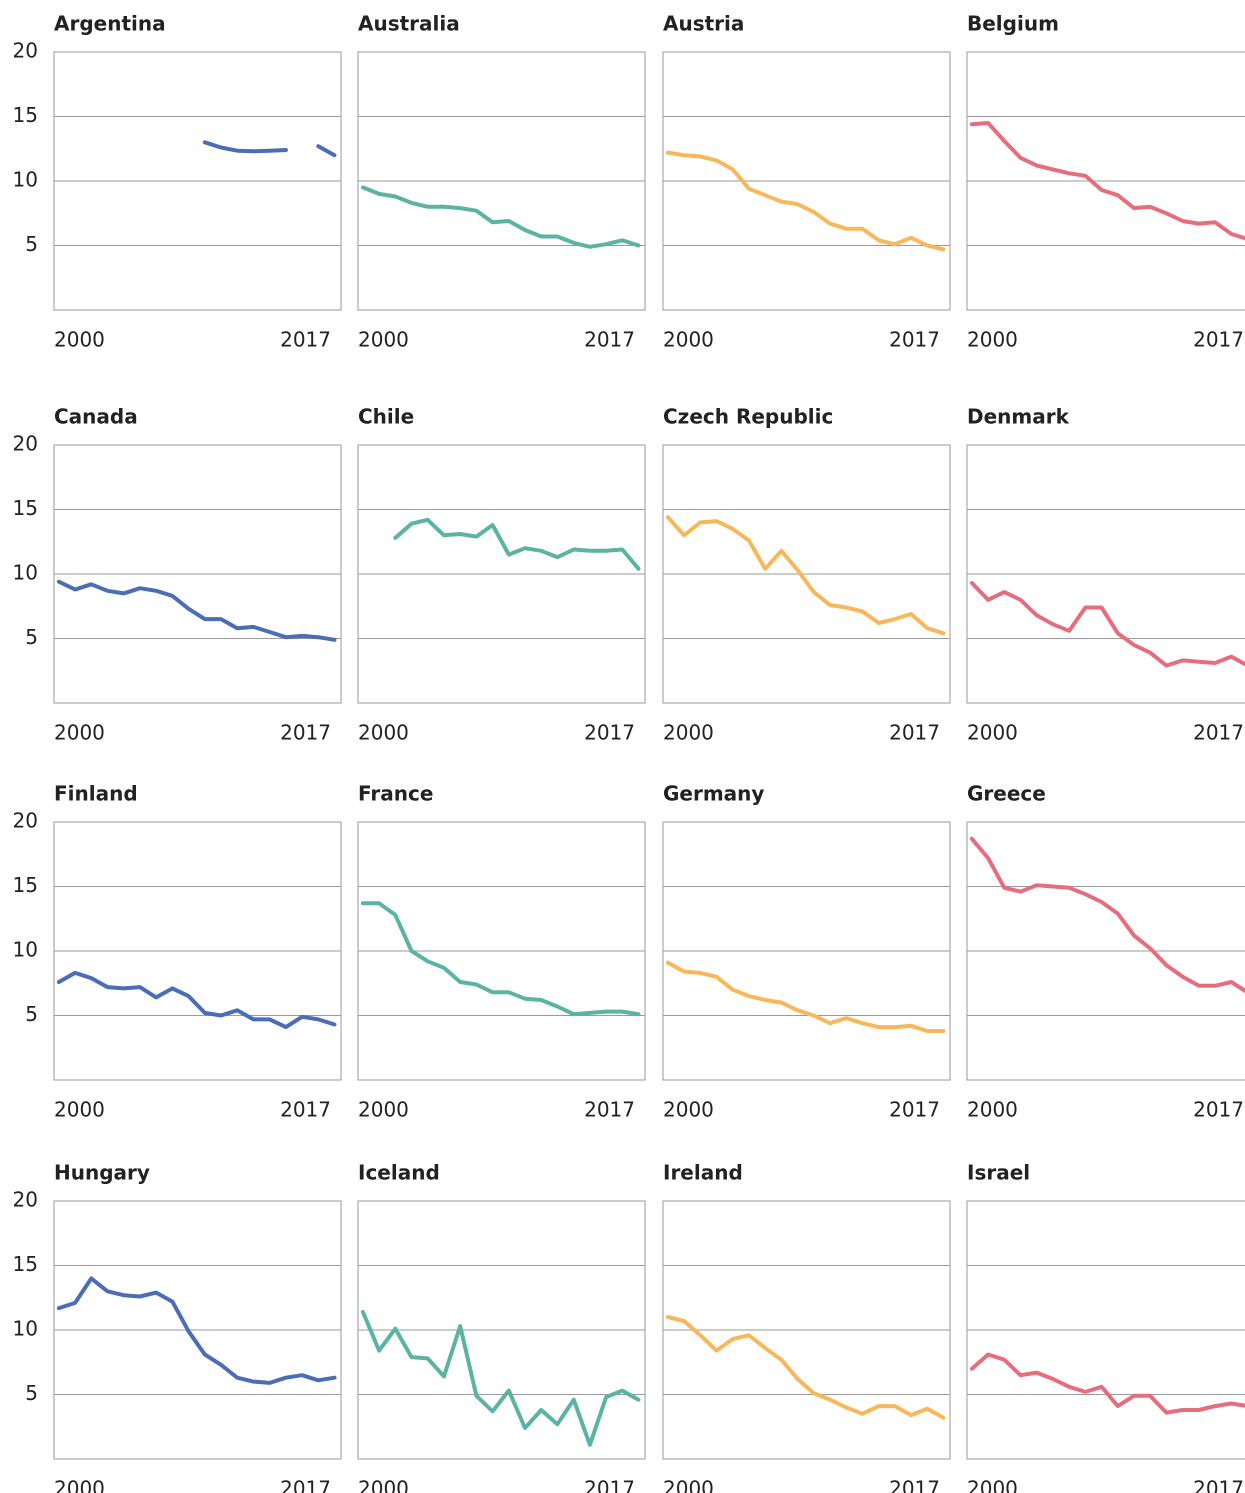  What do you see at coordinates (748, 417) in the screenshot?
I see `panel-title: Czech Republic` at bounding box center [748, 417].